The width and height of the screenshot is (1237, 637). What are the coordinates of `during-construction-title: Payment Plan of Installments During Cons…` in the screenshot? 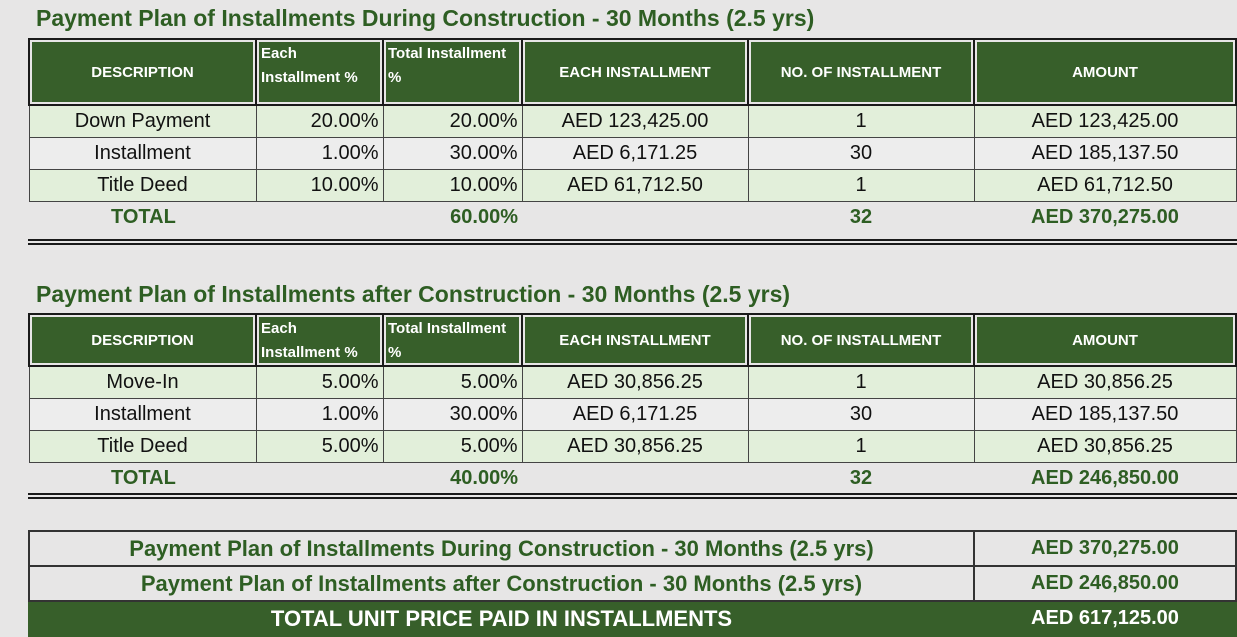 It's located at (425, 18).